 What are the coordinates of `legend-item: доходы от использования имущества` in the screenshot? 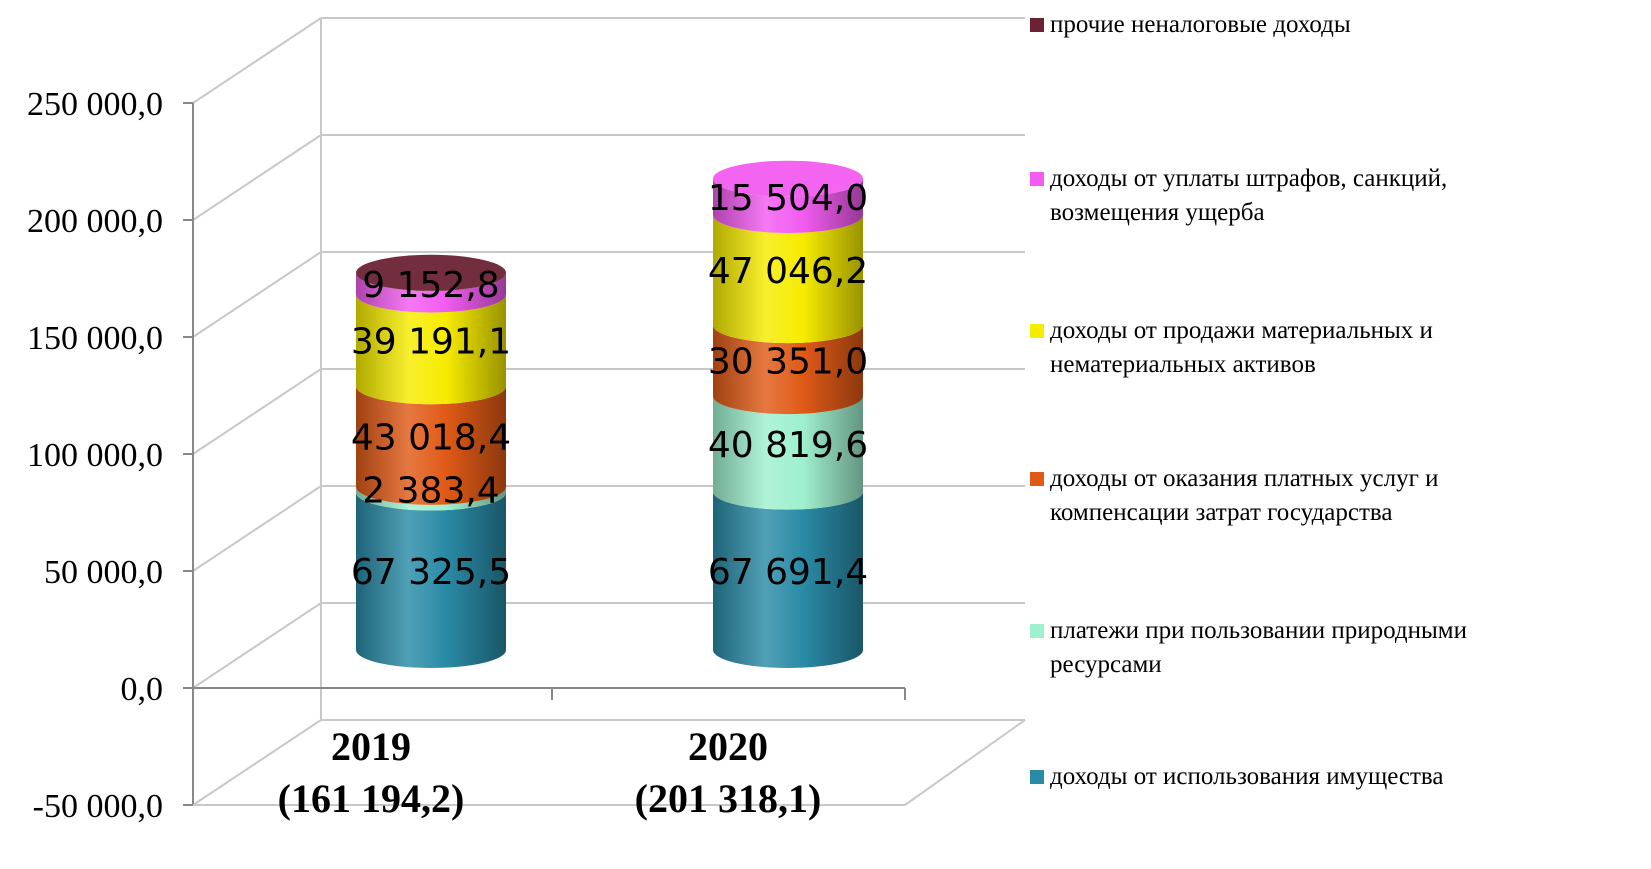 It's located at (1237, 777).